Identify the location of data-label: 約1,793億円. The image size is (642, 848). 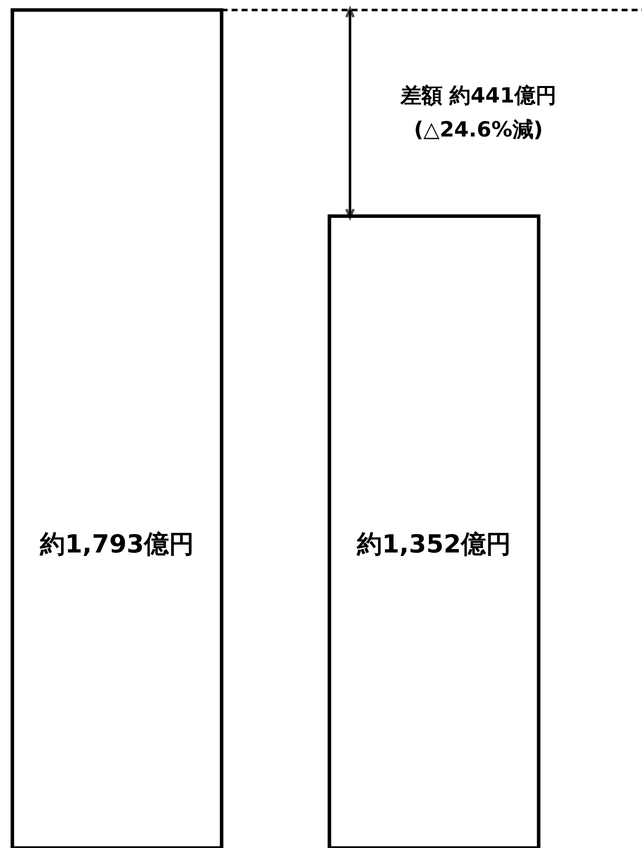
(116, 544).